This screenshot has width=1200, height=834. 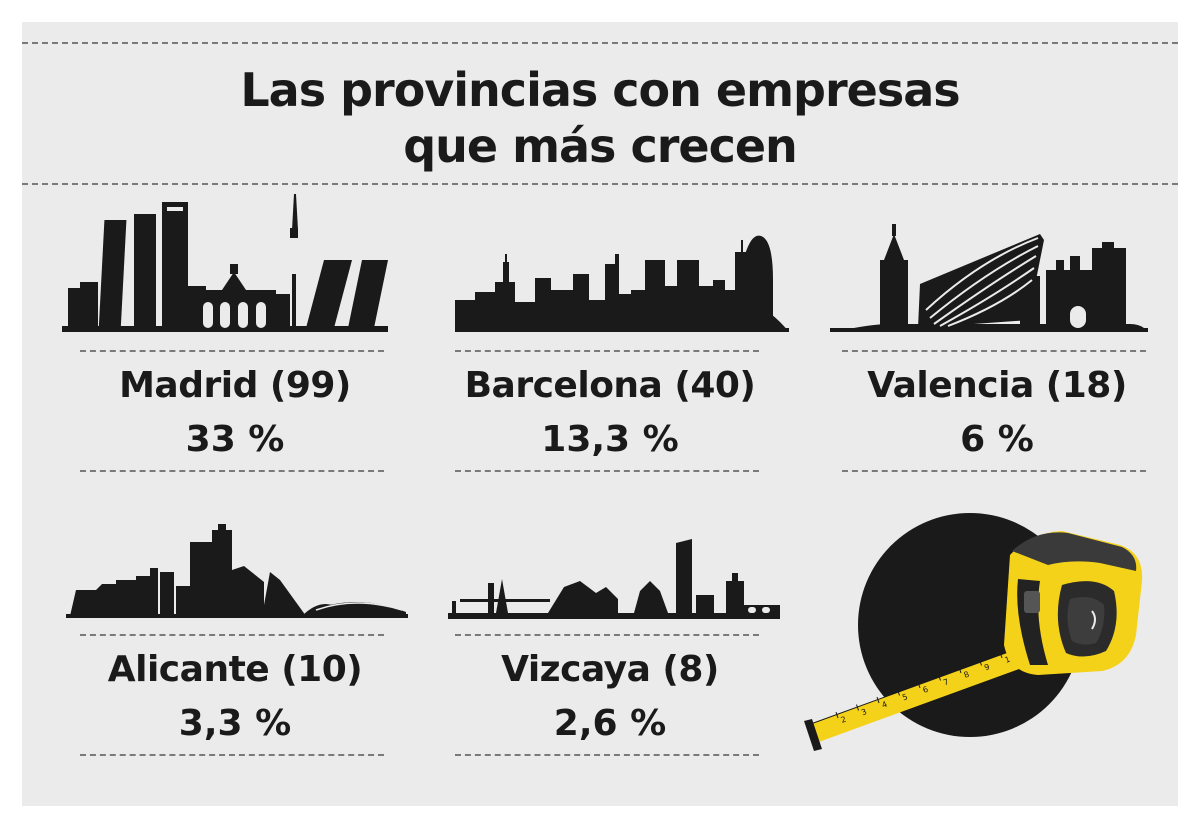 I want to click on tape-tick-label: 6, so click(x=926, y=690).